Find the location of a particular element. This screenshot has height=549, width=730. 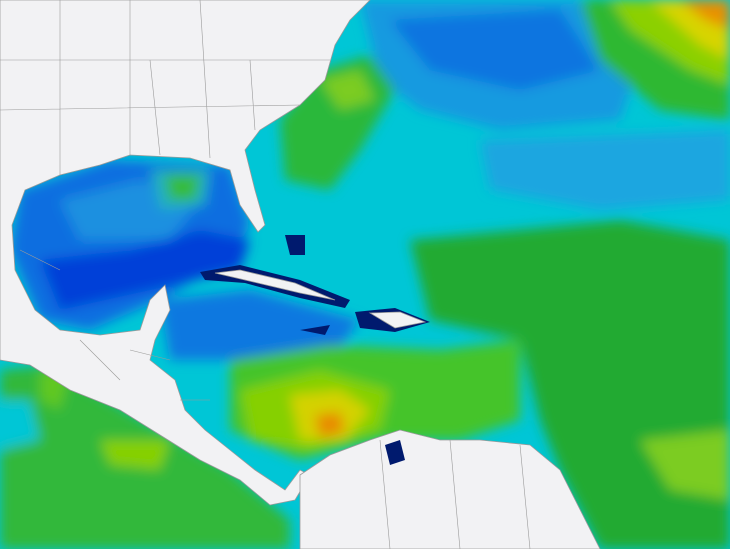

field-cyan is located at coordinates (20, 425).